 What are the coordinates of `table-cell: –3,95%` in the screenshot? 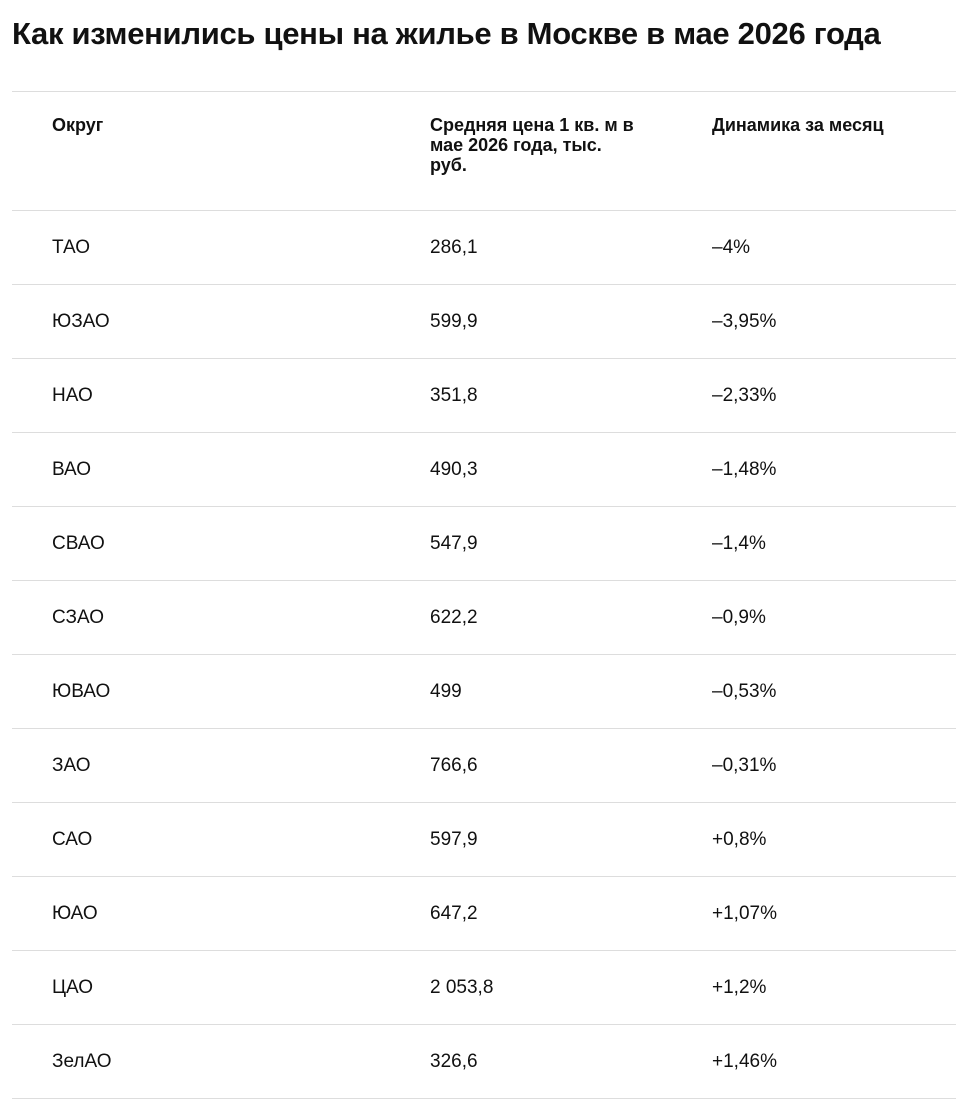 It's located at (744, 321).